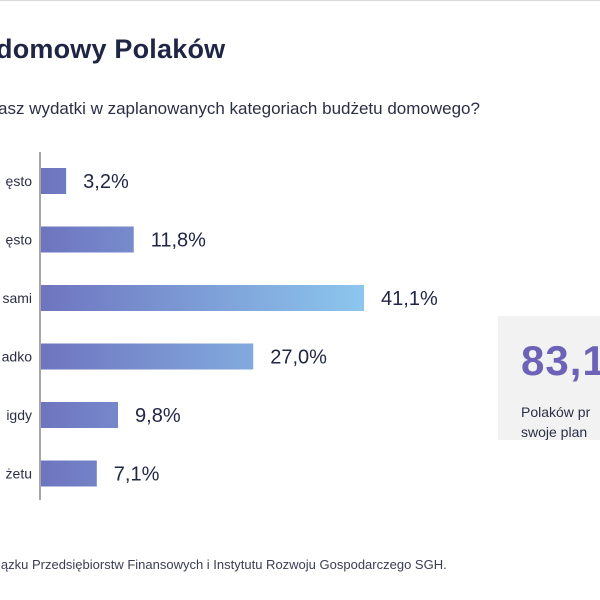  Describe the element at coordinates (19, 474) in the screenshot. I see `category-label: żetu` at that location.